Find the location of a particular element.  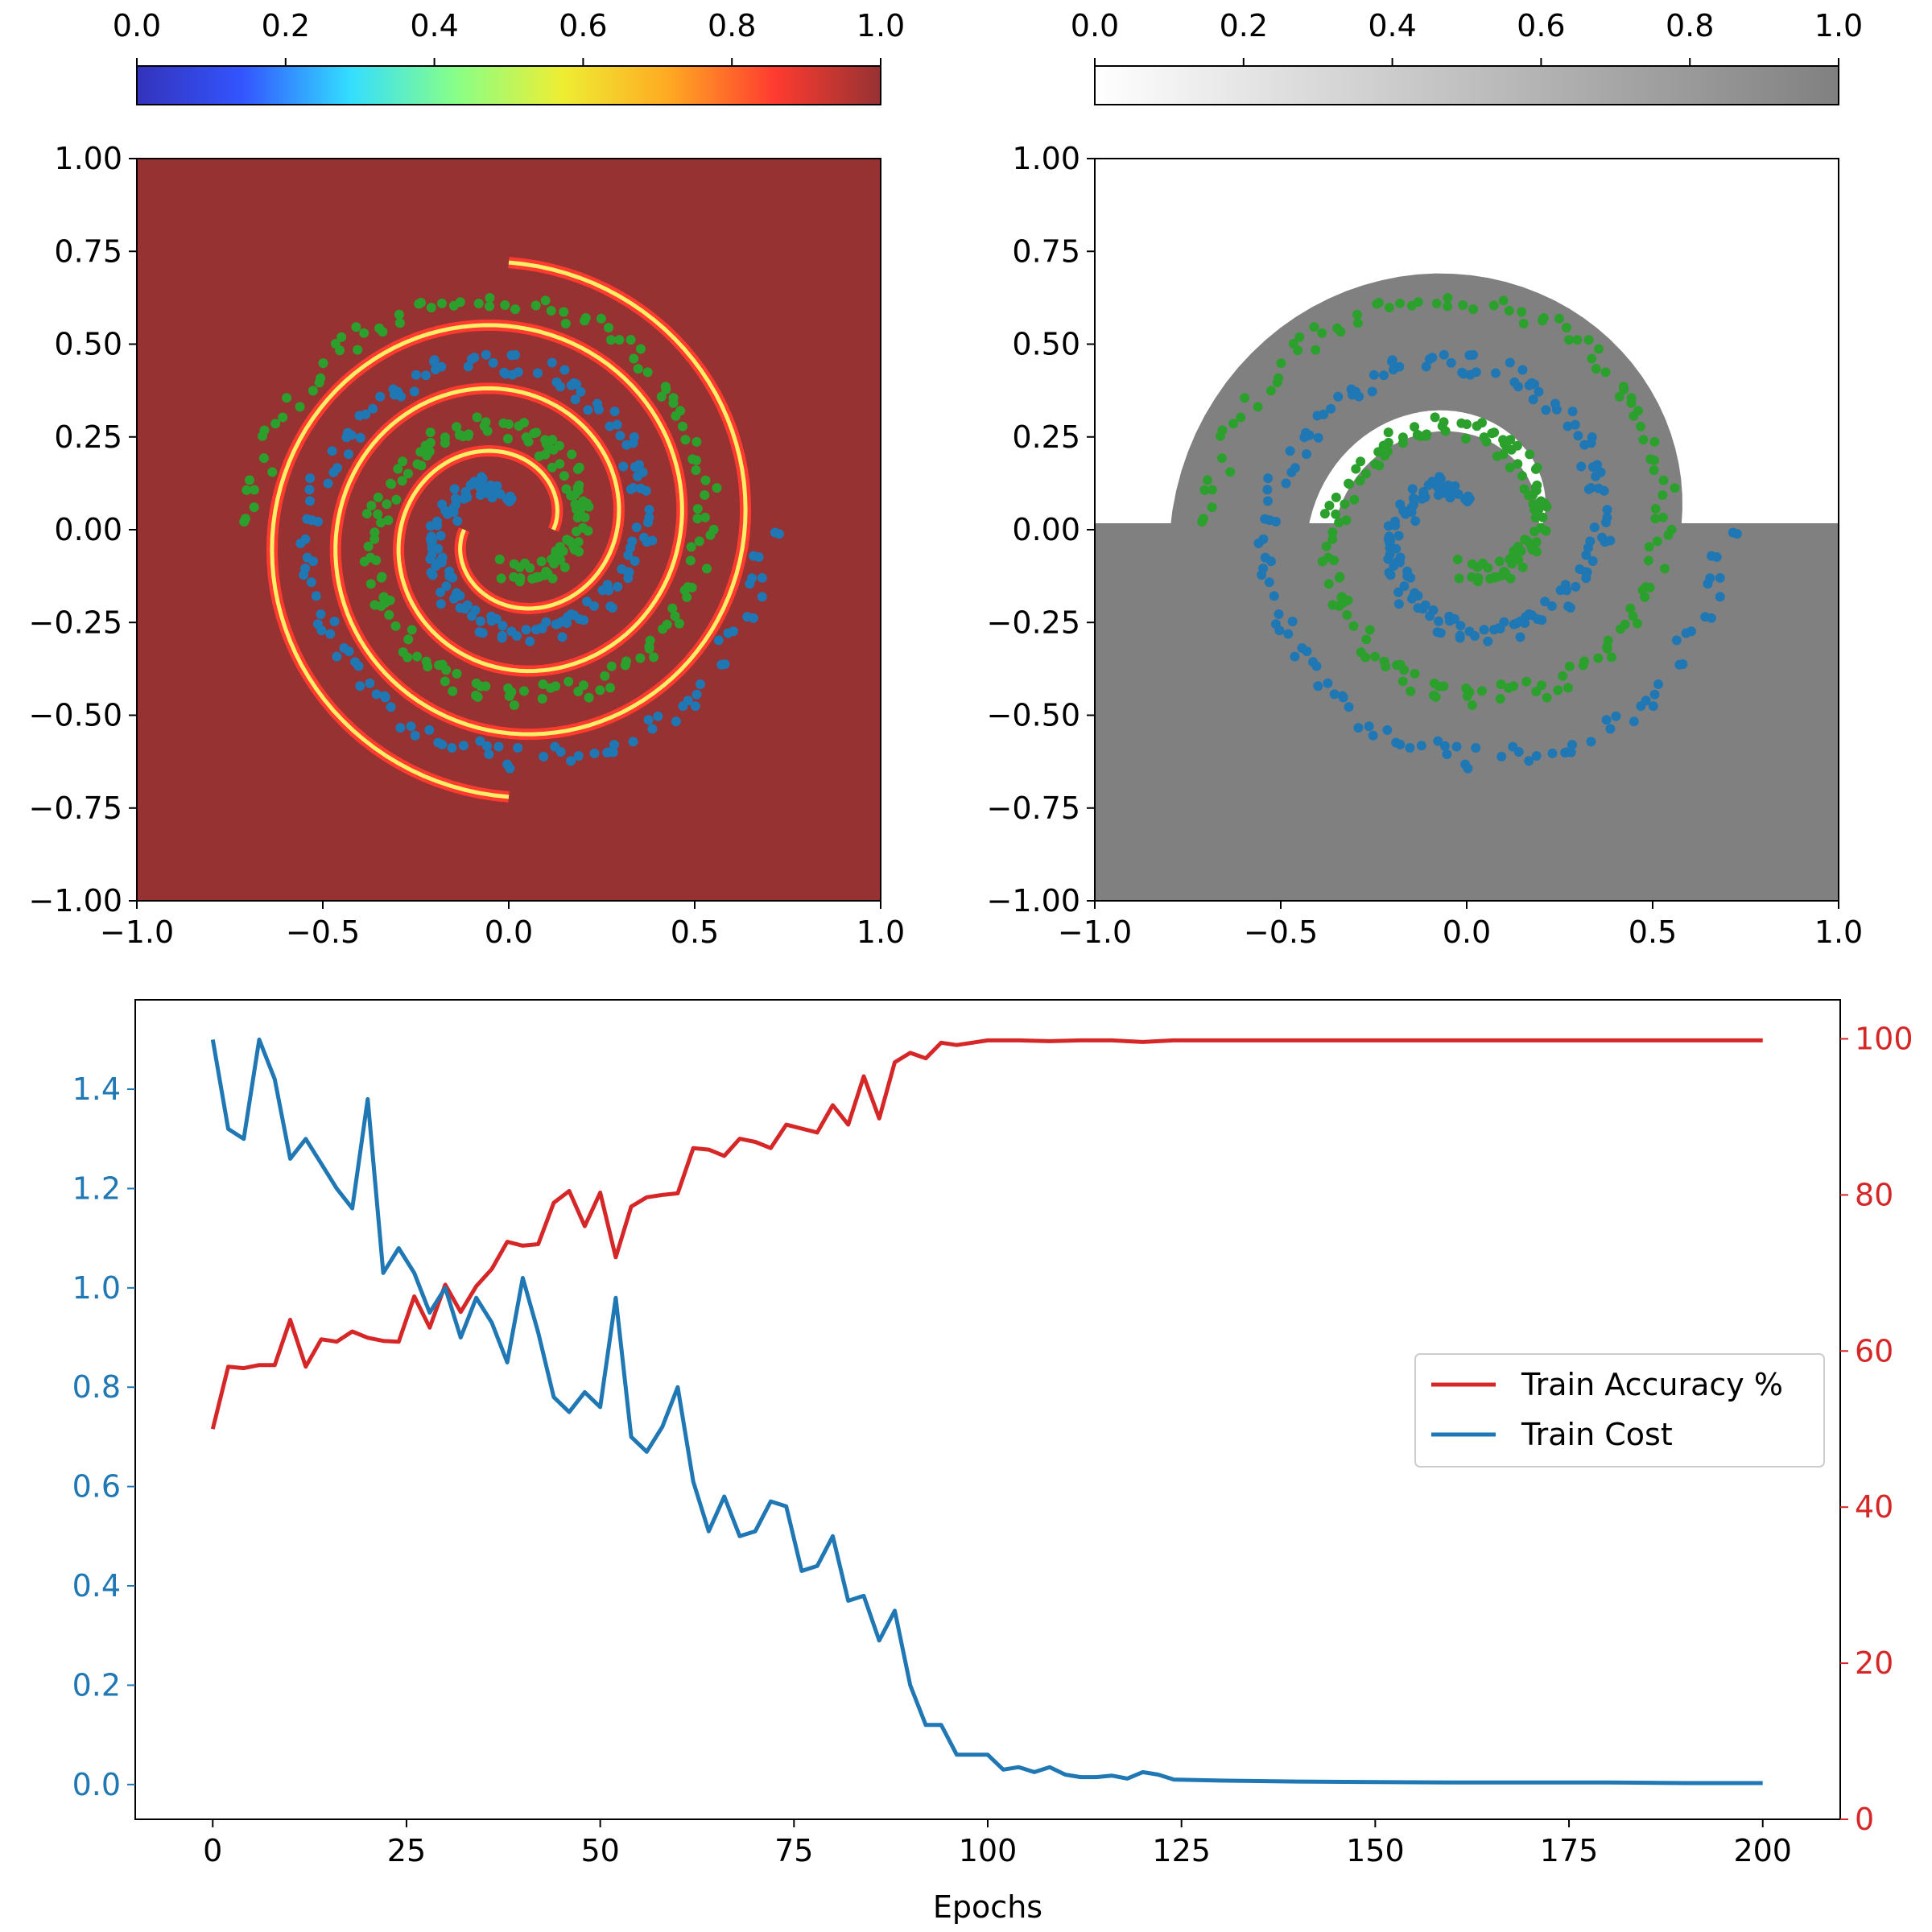

data-points-left is located at coordinates (511, 533).